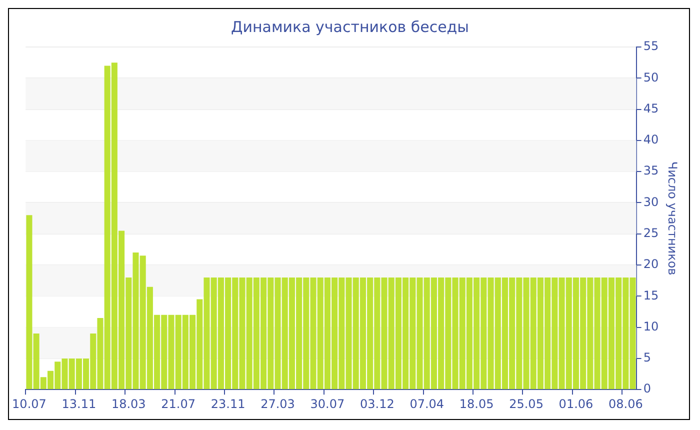 Image resolution: width=700 pixels, height=430 pixels. I want to click on x-tick-label: 01.06, so click(576, 403).